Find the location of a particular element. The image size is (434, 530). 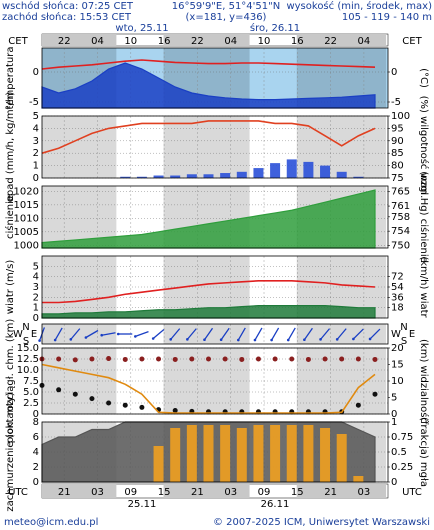

date: wto, 25.11 is located at coordinates (141, 28).